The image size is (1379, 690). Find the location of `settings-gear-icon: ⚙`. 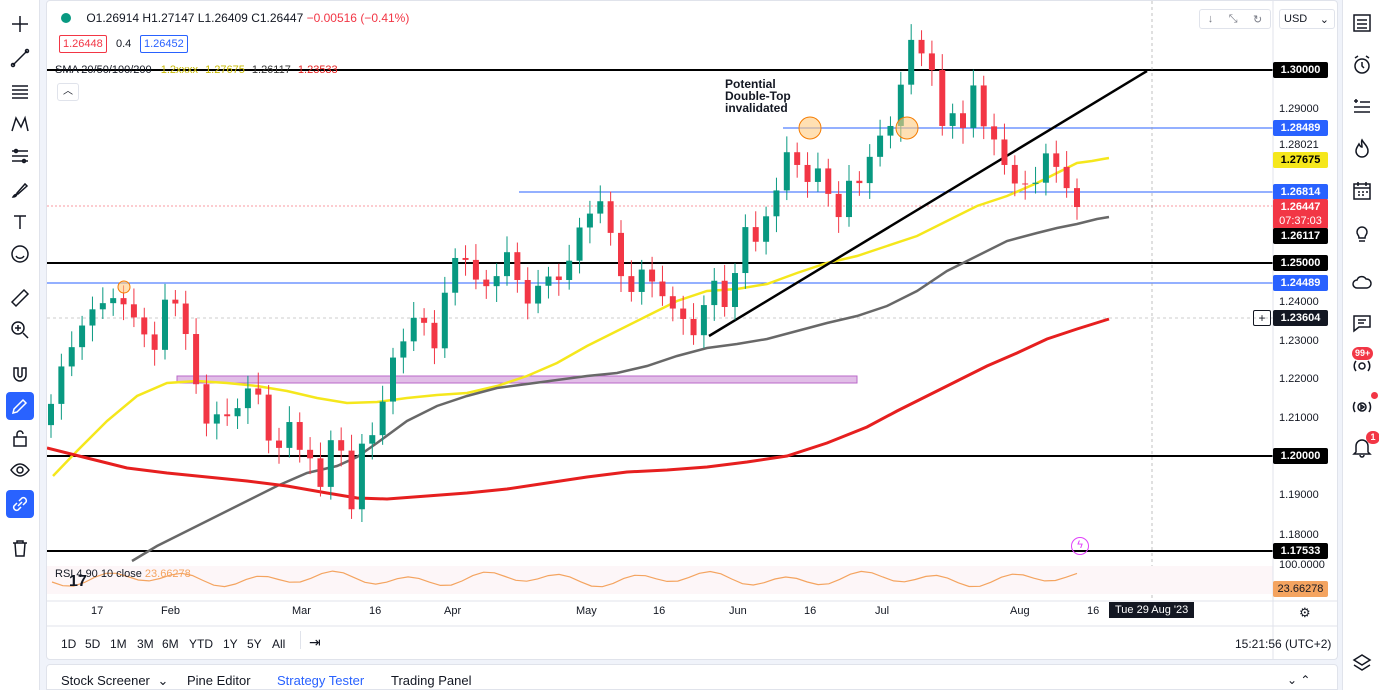

settings-gear-icon: ⚙ is located at coordinates (1305, 612).